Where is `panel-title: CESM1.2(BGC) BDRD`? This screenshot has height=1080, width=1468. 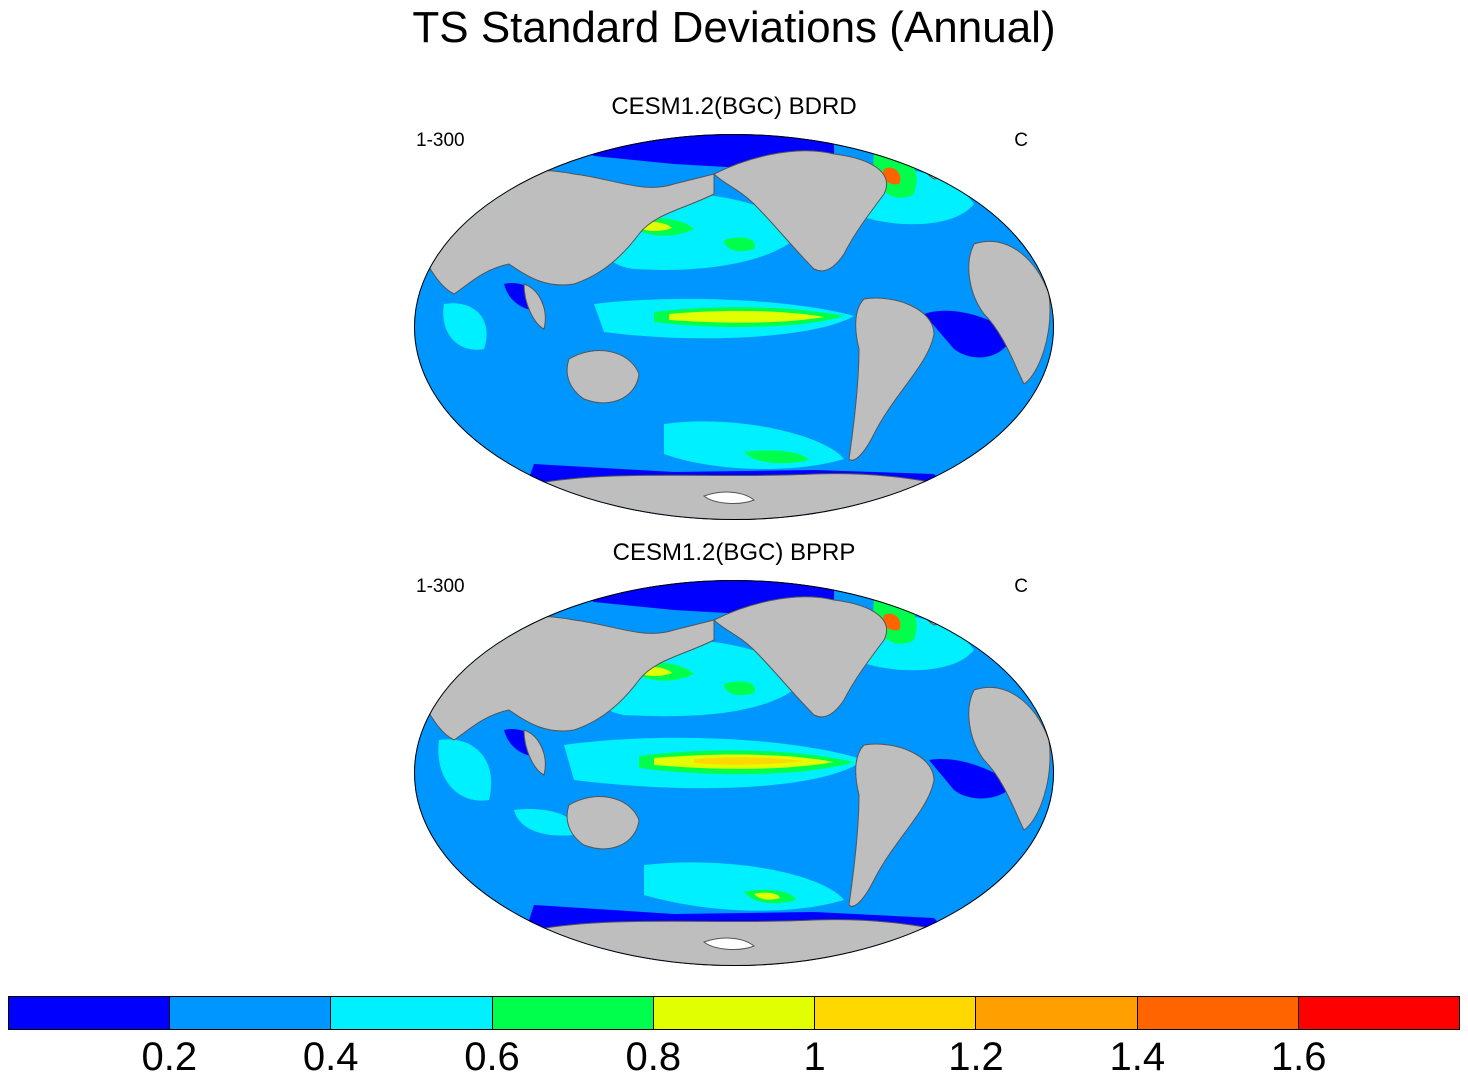
panel-title: CESM1.2(BGC) BDRD is located at coordinates (734, 106).